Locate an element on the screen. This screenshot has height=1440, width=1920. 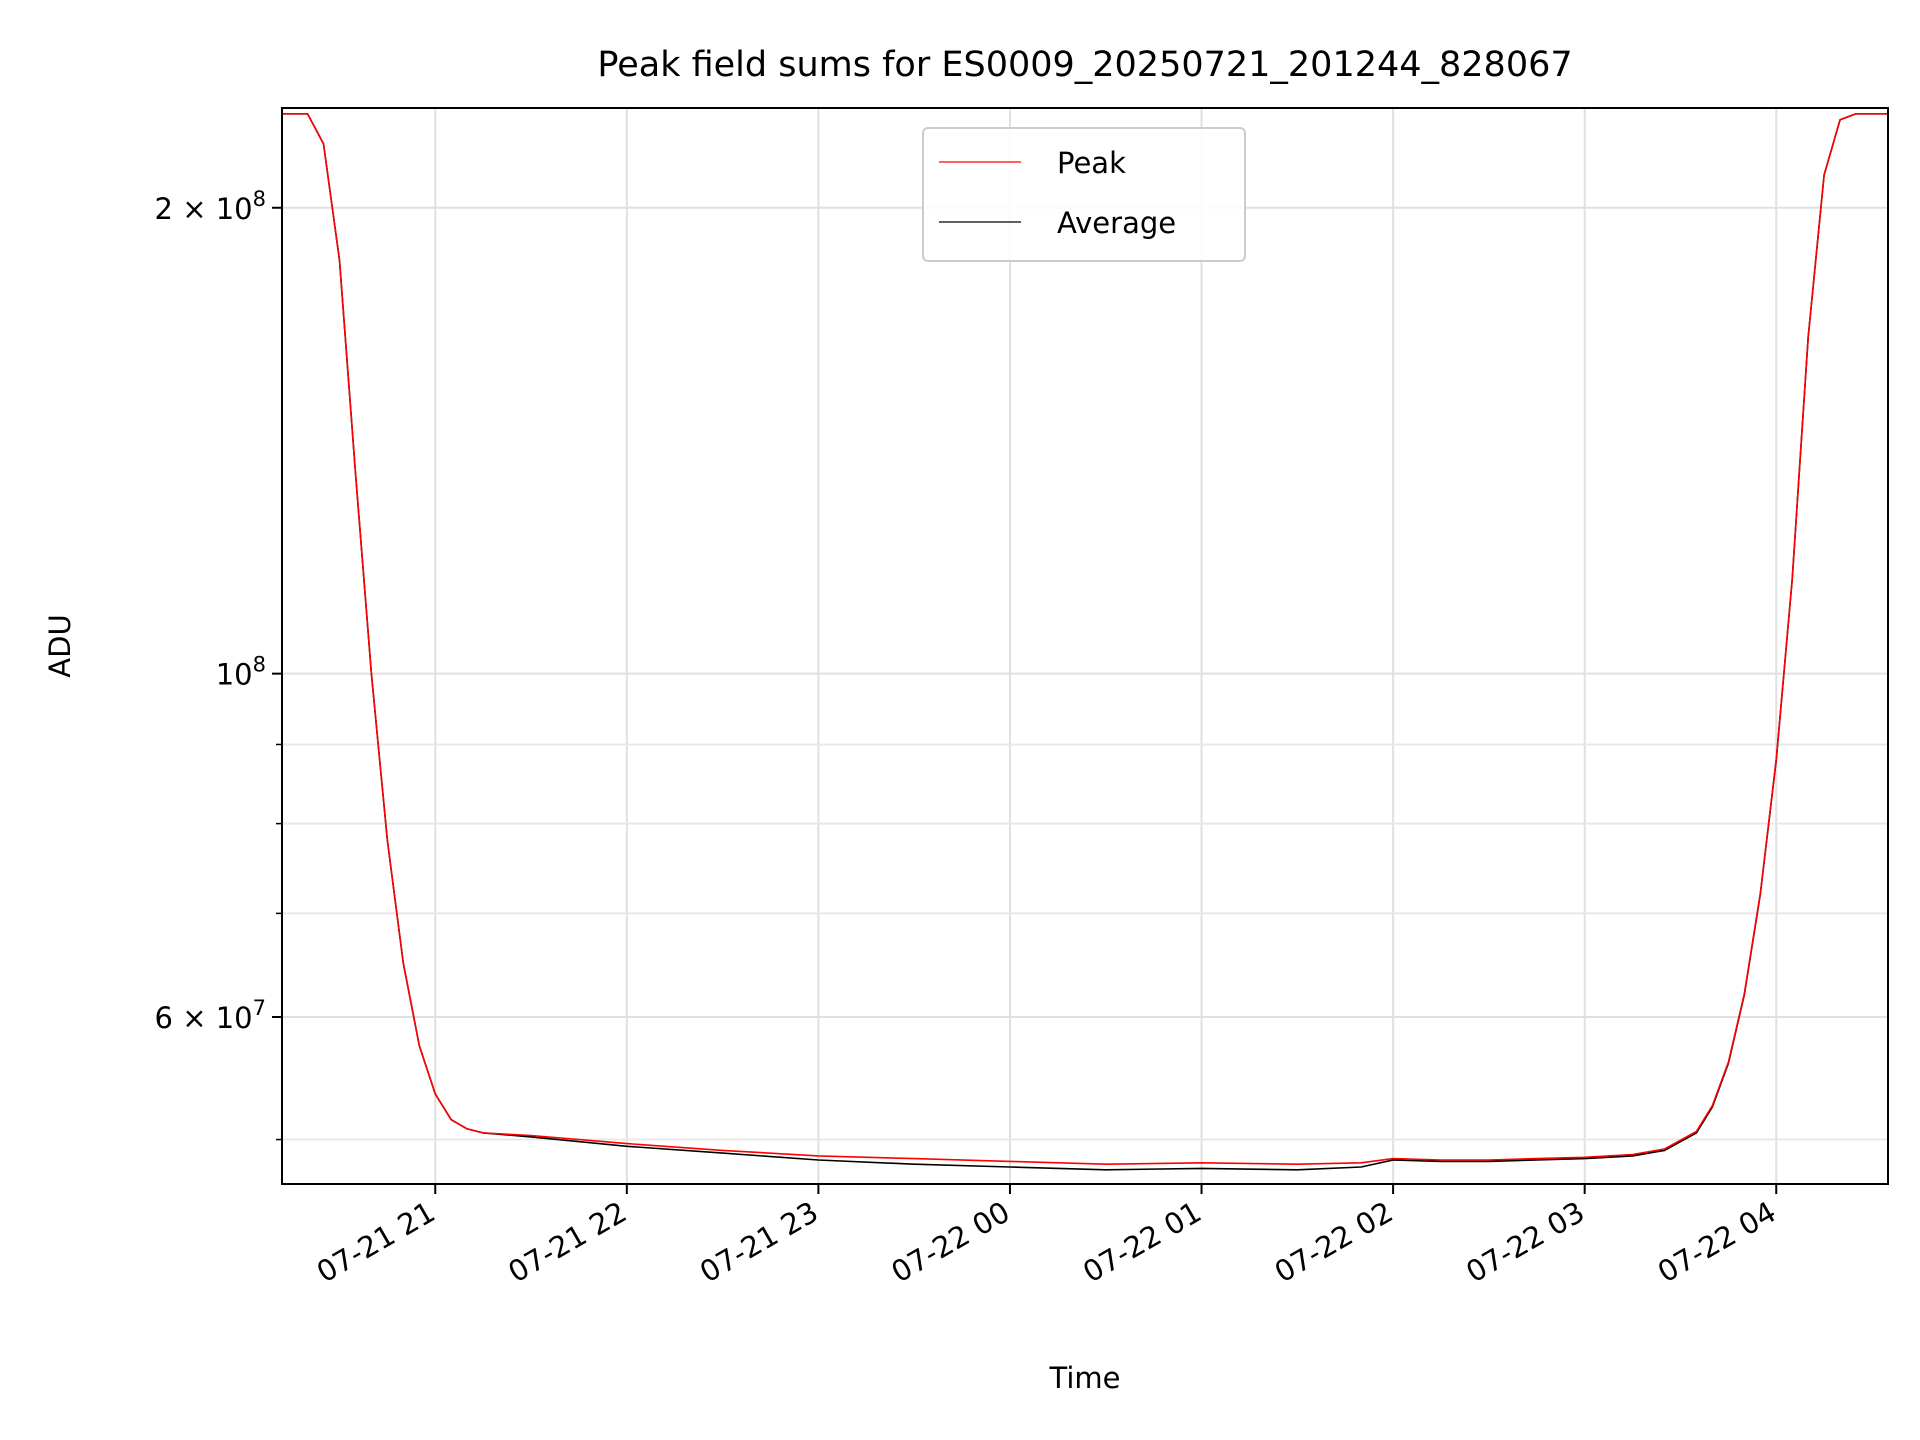
y-axis-label: ADU is located at coordinates (60, 645).